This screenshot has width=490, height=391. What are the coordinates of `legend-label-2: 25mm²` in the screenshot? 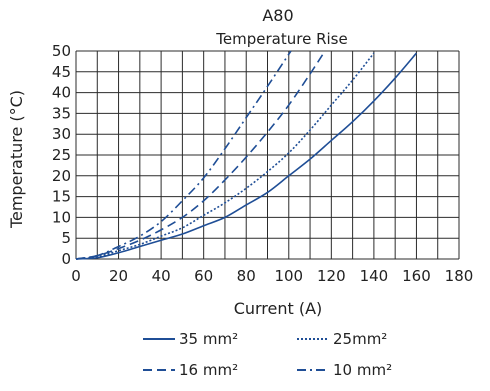 It's located at (360, 339).